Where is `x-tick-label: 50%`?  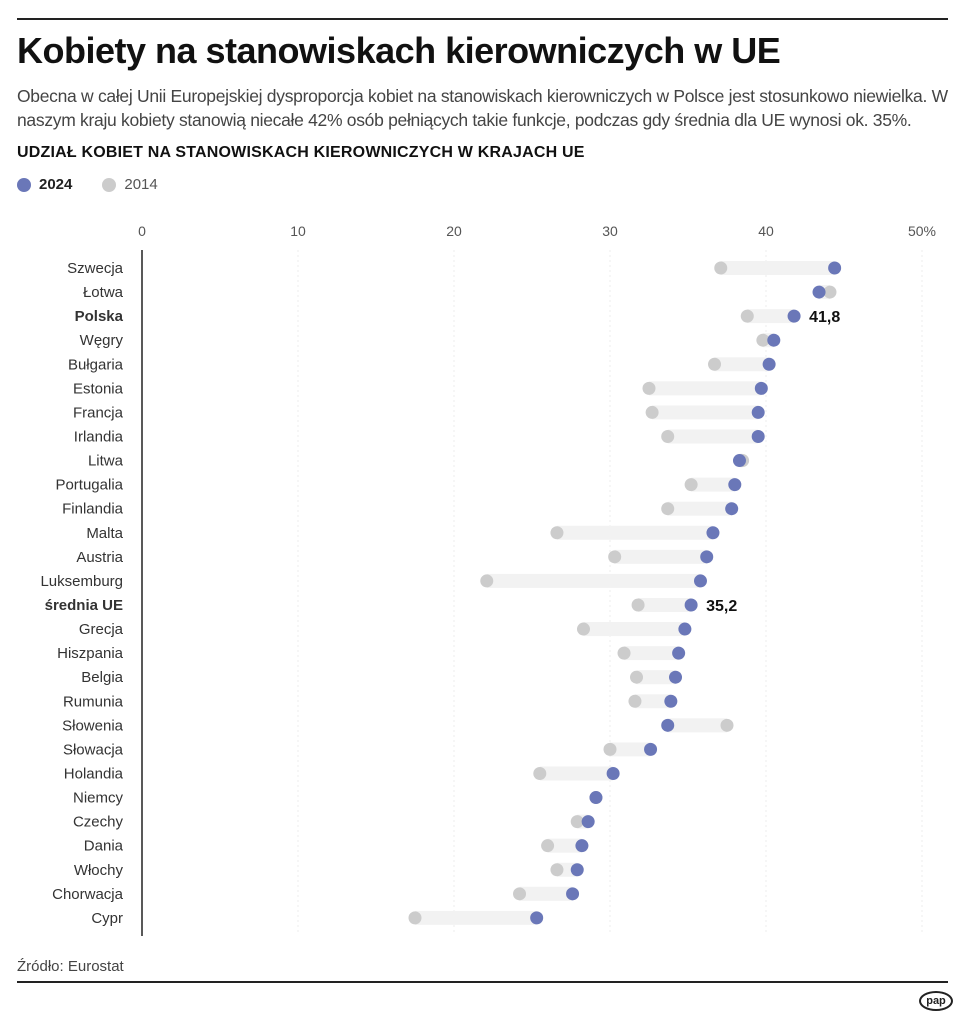 x-tick-label: 50% is located at coordinates (922, 231).